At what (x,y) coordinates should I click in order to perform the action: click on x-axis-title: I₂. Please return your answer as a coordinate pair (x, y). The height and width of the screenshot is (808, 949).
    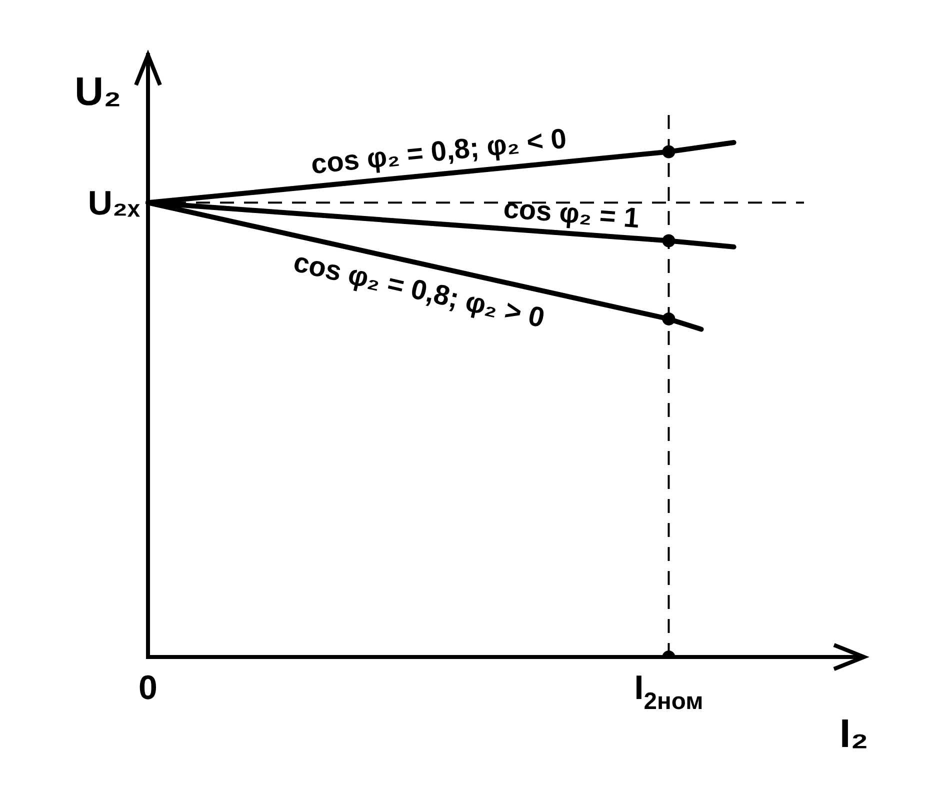
    Looking at the image, I should click on (854, 734).